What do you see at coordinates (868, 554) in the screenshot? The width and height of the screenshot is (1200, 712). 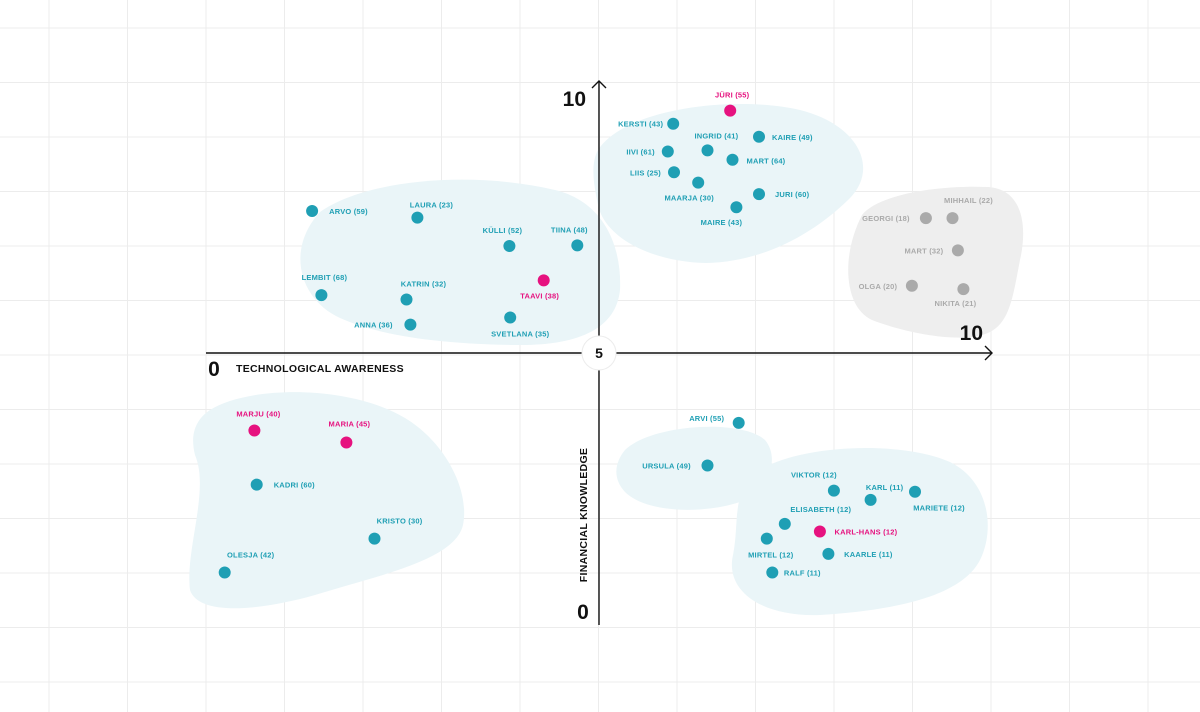 I see `data-label-kaarle-11: KAARLE (11)` at bounding box center [868, 554].